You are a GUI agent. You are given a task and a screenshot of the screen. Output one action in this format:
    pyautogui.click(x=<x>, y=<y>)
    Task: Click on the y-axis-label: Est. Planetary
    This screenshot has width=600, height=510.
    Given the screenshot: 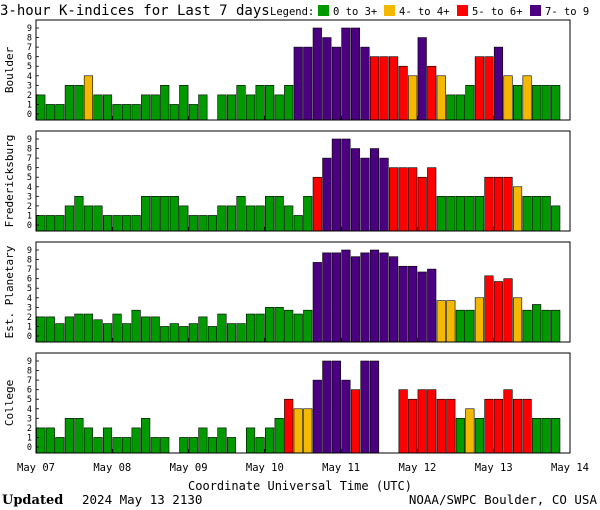 What is the action you would take?
    pyautogui.click(x=9, y=291)
    